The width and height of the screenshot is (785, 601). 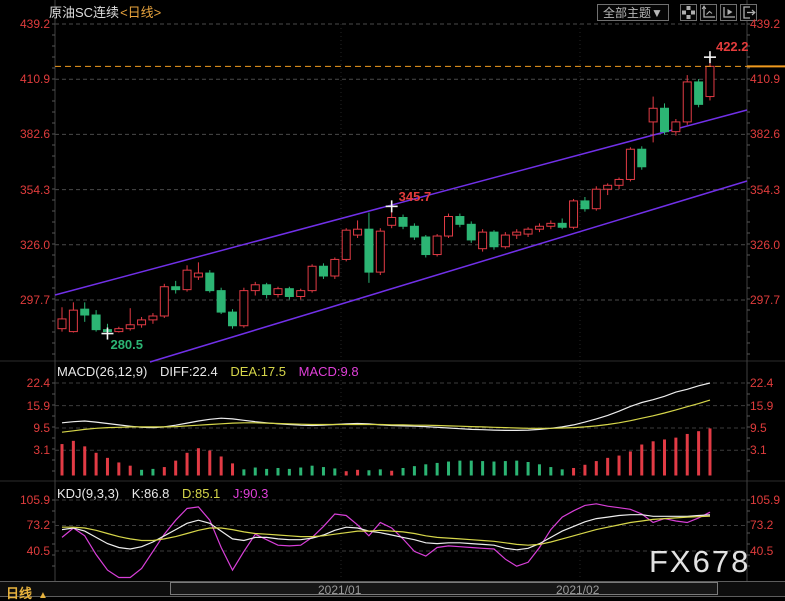 I want to click on swing-high-label: 345.7, so click(x=415, y=197).